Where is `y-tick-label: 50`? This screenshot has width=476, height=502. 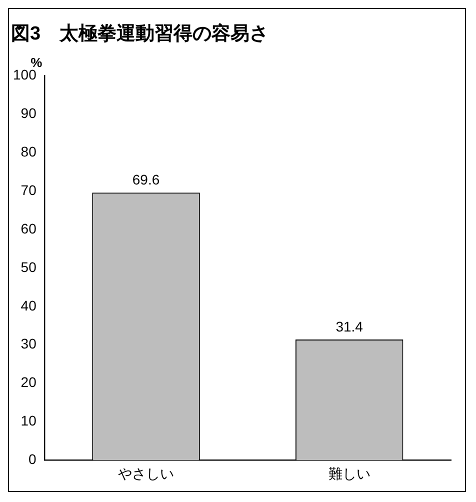
y-tick-label: 50 is located at coordinates (28, 266).